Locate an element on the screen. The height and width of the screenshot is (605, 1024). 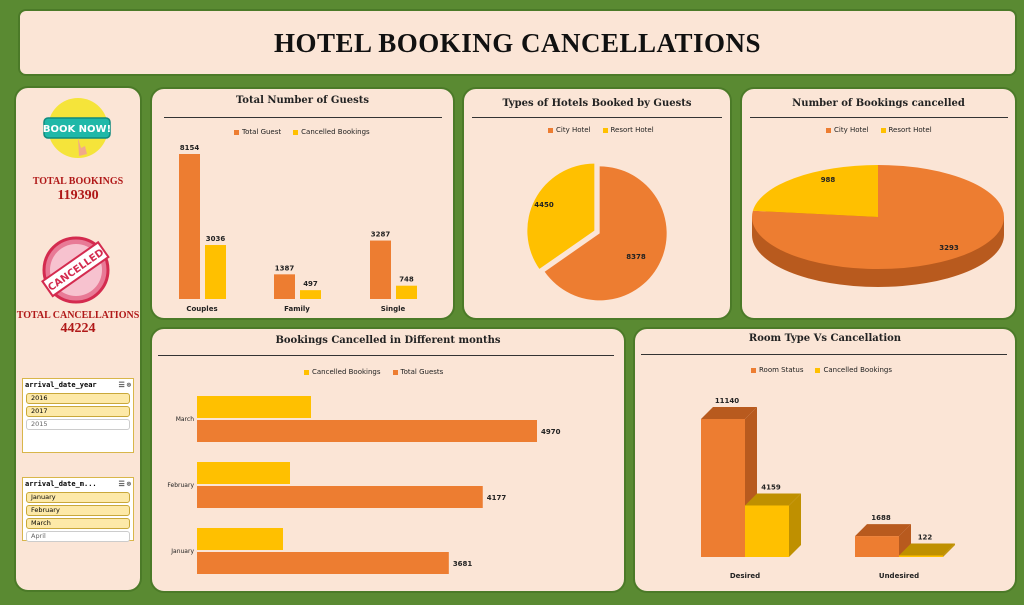
guests-chart-title: Total Number of Guests is located at coordinates (302, 100).